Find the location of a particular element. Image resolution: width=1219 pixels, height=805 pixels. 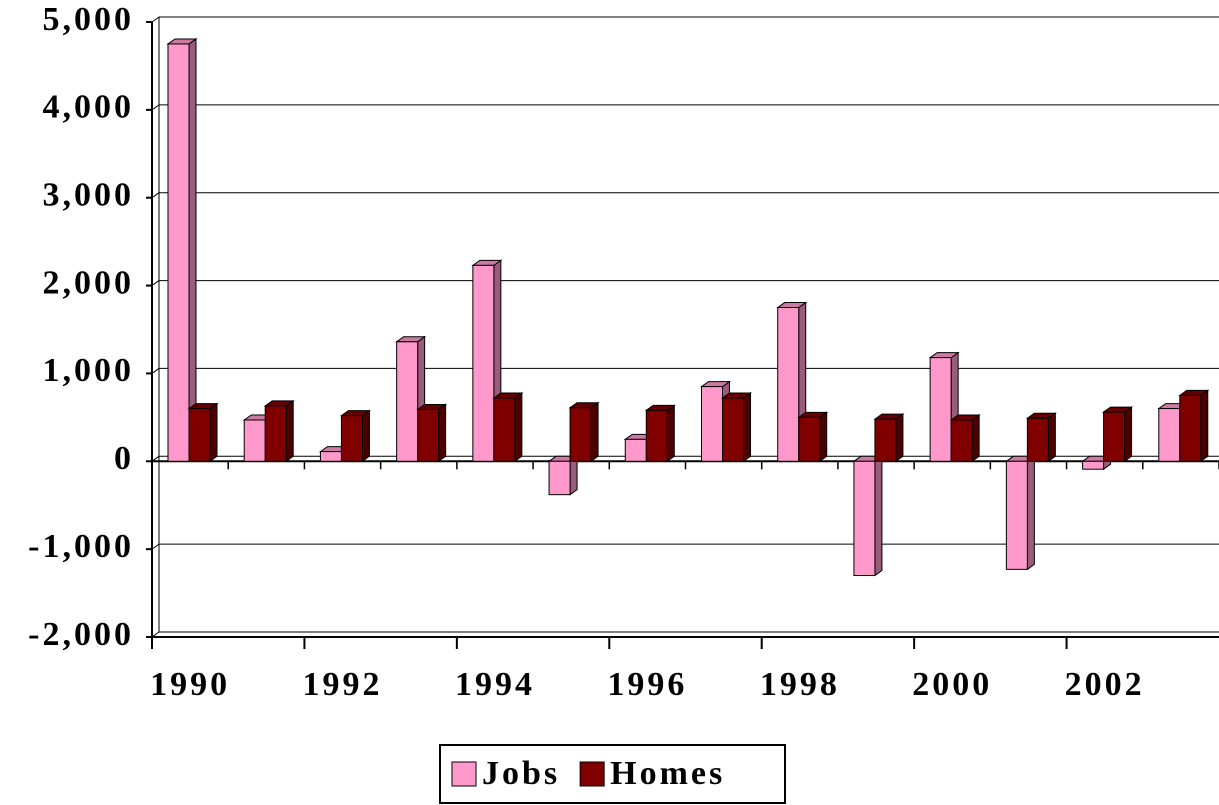

y-tick-label: 4,000 is located at coordinates (89, 107).